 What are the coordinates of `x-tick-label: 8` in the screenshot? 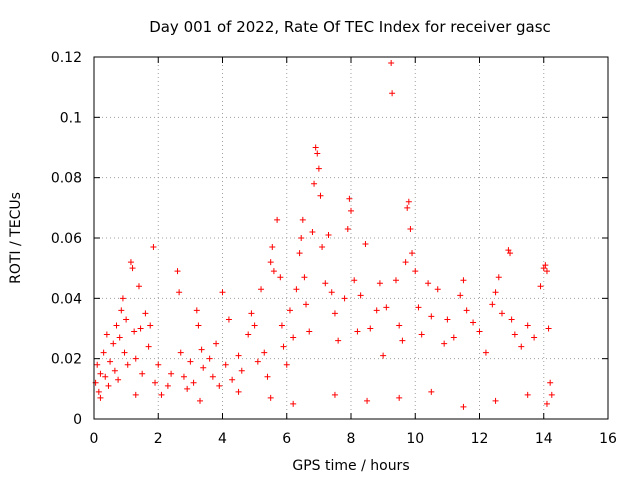 It's located at (351, 439).